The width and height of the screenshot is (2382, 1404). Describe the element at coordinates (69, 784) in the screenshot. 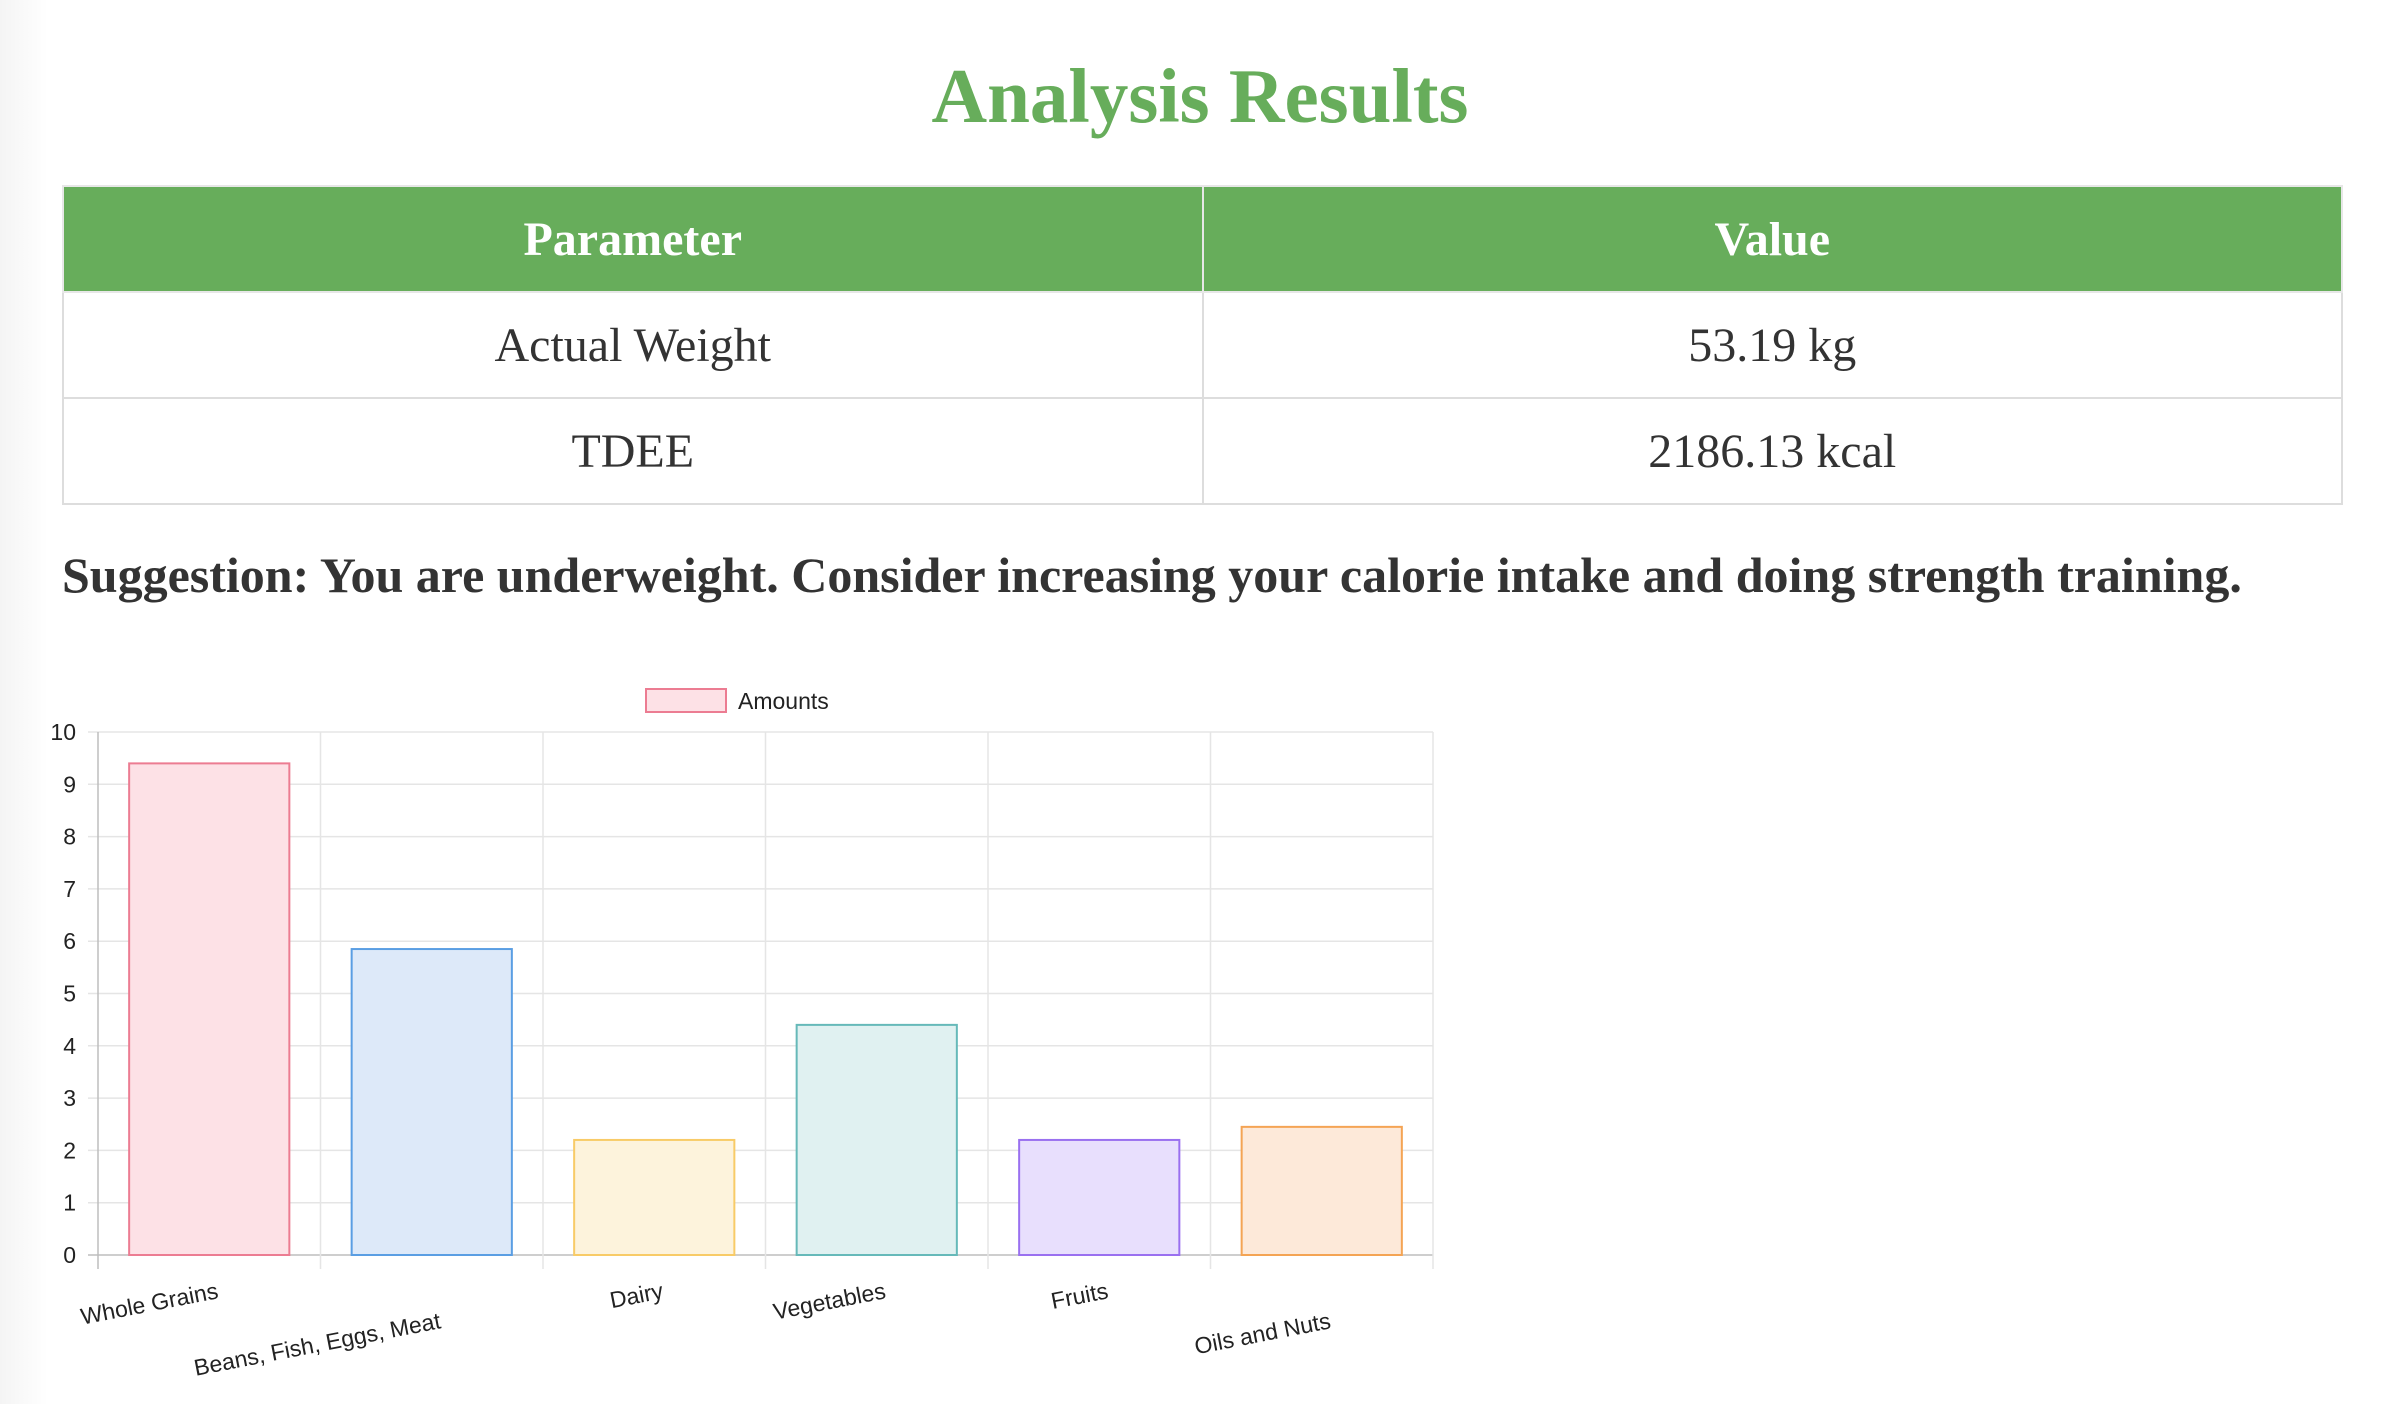

I see `y-tick-label: 9` at that location.